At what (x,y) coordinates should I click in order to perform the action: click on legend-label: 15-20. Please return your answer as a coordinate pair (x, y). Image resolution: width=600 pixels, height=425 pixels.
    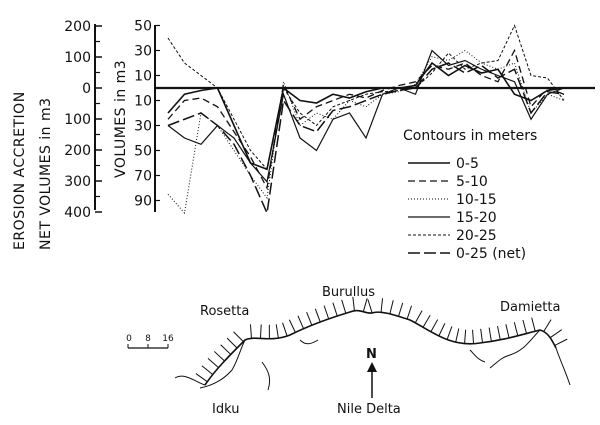
    Looking at the image, I should click on (476, 218).